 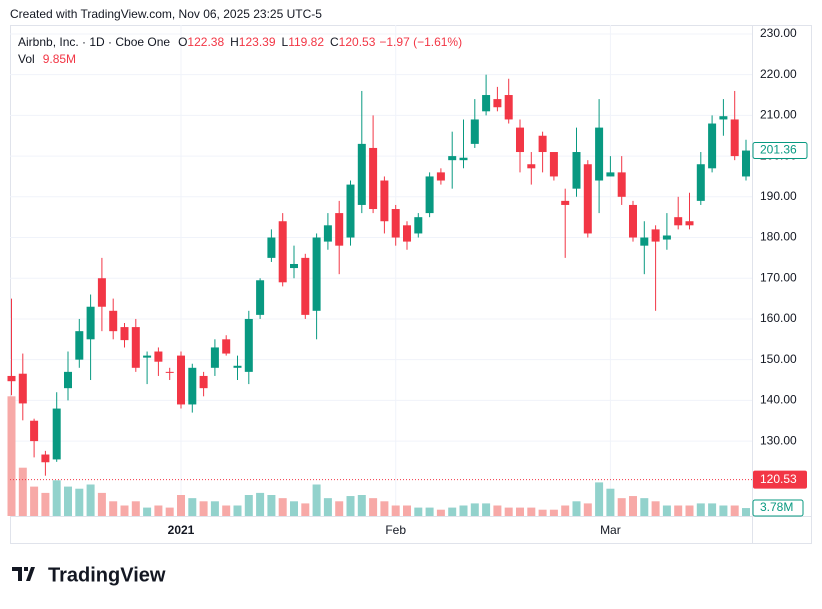 What do you see at coordinates (780, 151) in the screenshot?
I see `price-label-box` at bounding box center [780, 151].